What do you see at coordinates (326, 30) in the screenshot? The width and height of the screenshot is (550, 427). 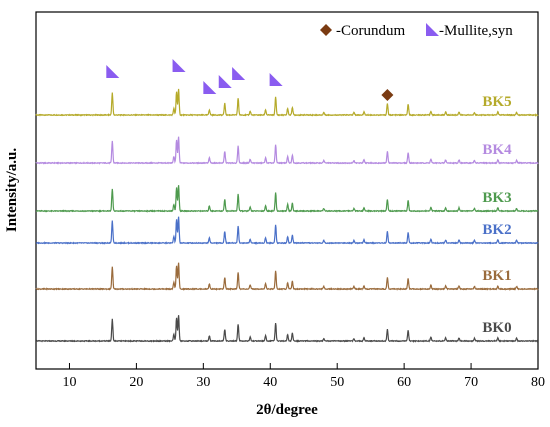 I see `corundum-legend-marker` at bounding box center [326, 30].